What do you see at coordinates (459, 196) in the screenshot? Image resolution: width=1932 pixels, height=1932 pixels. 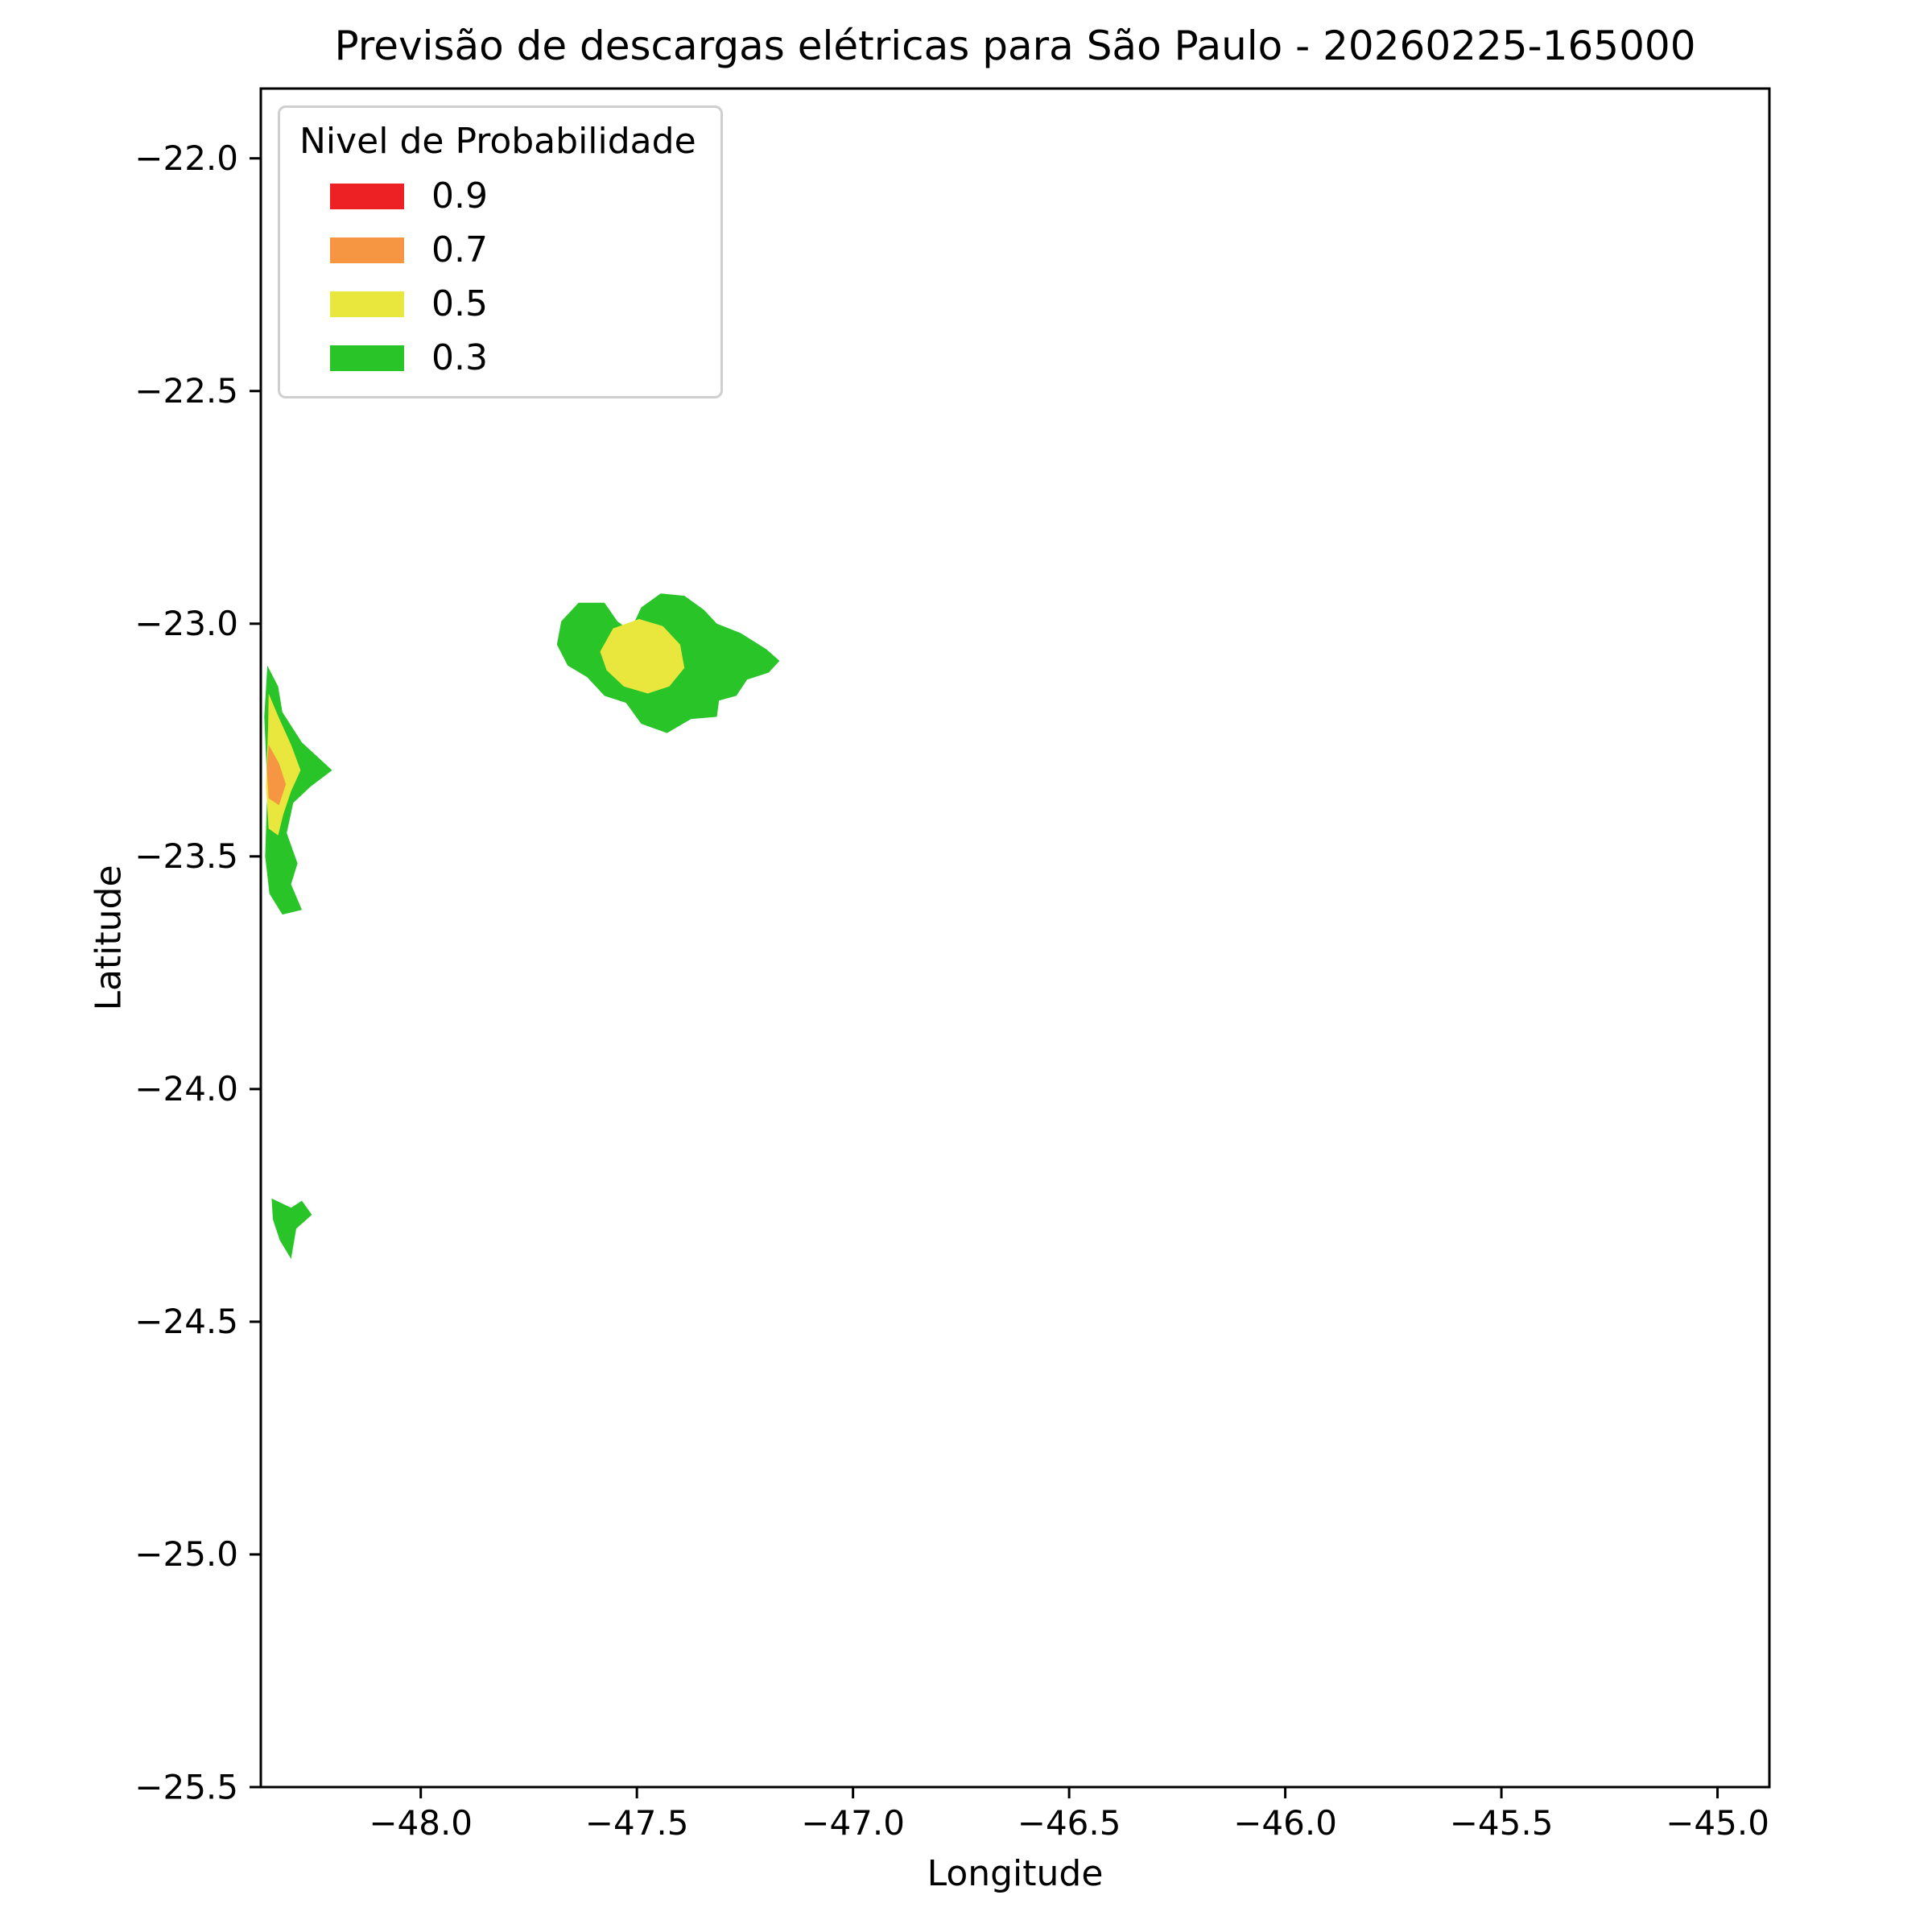 I see `legend-label: 0.9` at bounding box center [459, 196].